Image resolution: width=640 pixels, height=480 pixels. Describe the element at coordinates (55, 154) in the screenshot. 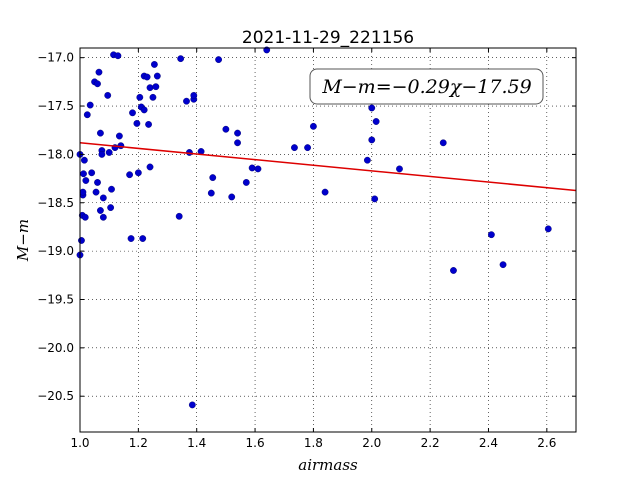

I see `y-tick-label: −18.0` at that location.